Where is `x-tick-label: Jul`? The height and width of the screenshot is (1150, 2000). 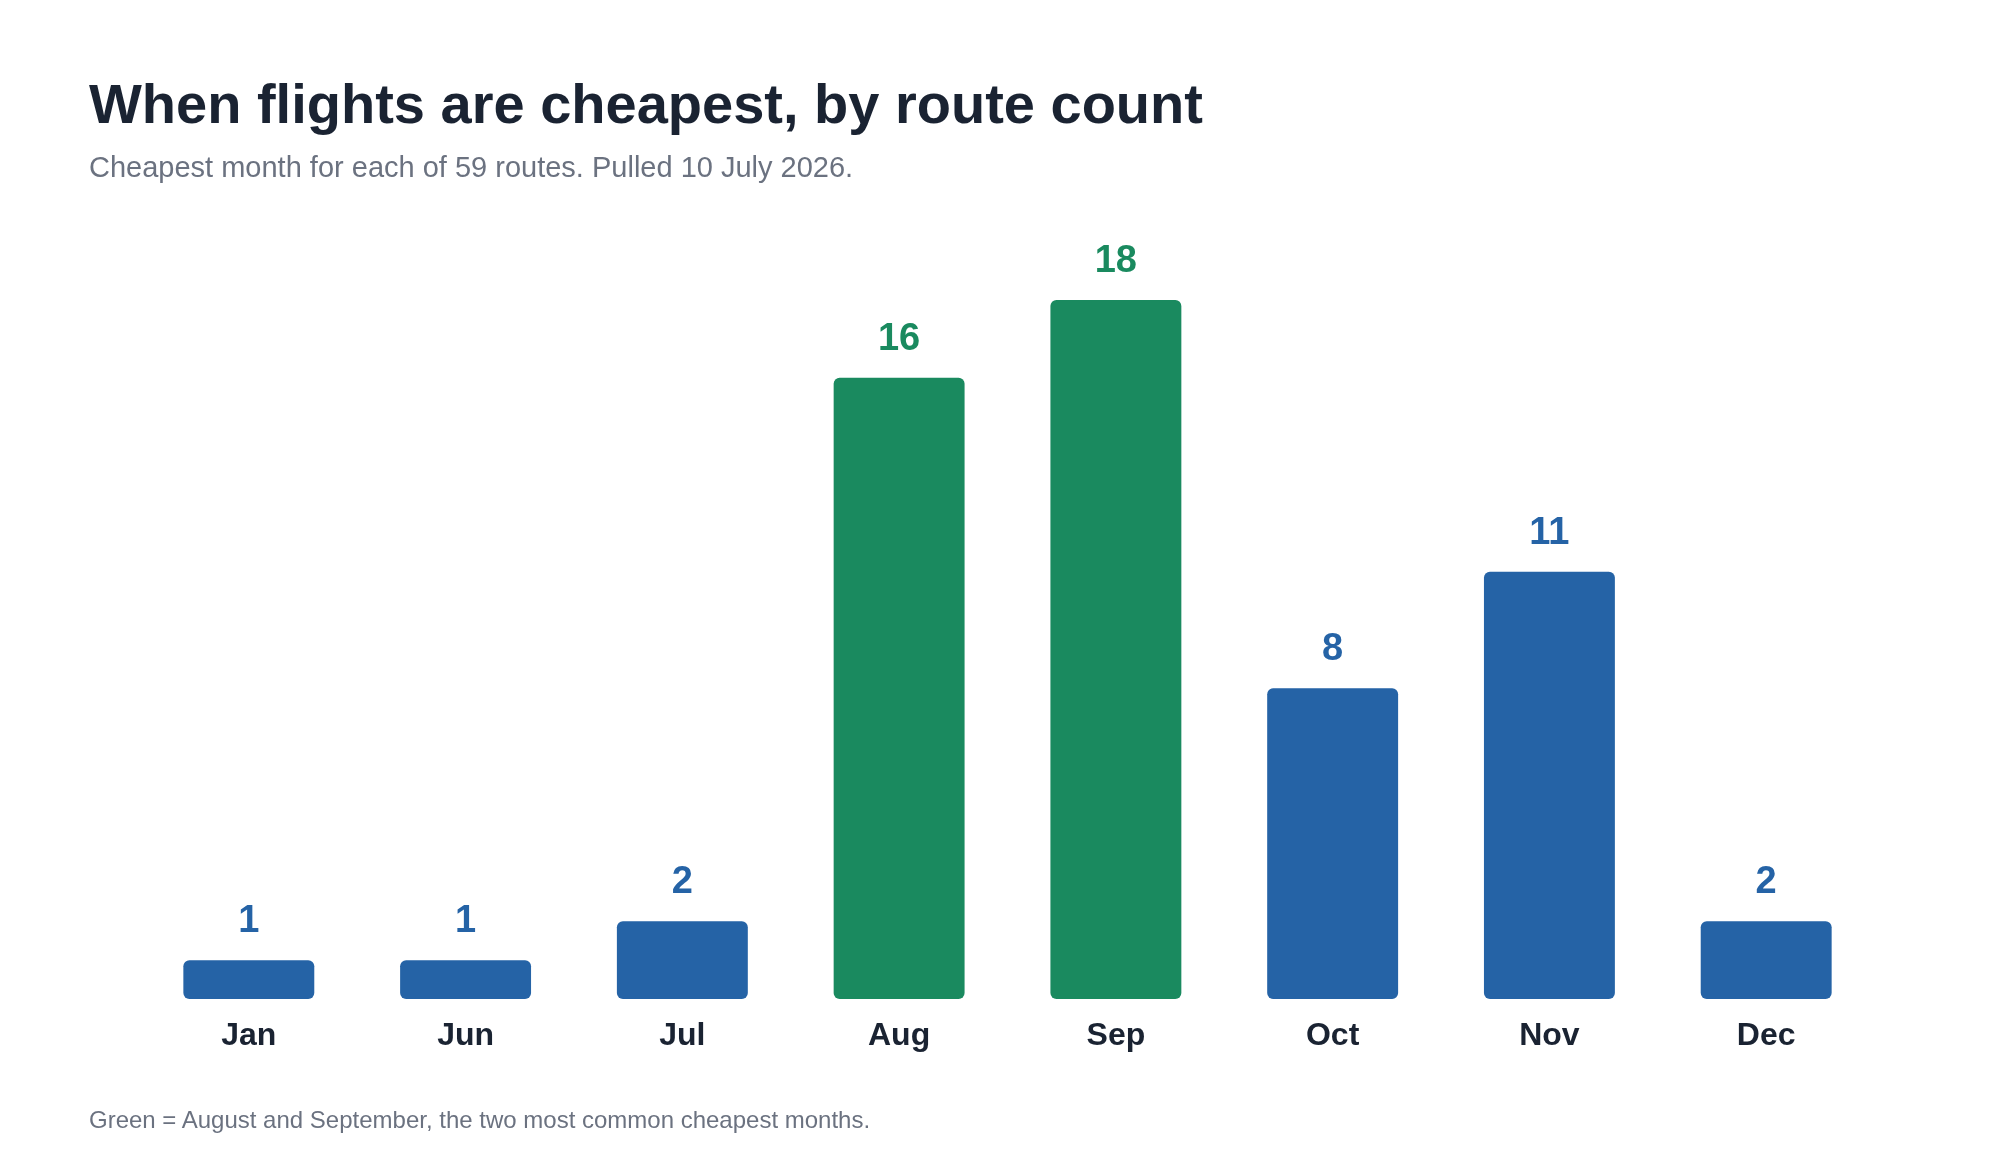
x-tick-label: Jul is located at coordinates (682, 1034).